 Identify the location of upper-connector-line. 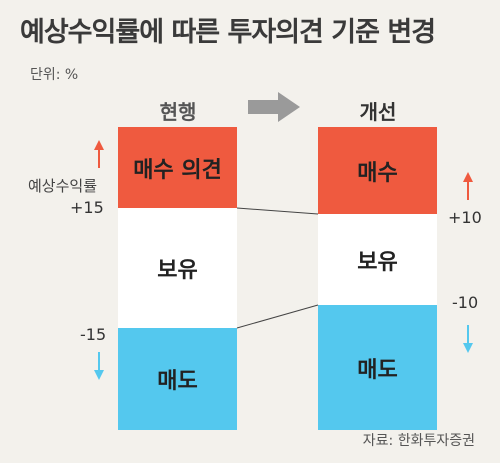
(277, 211).